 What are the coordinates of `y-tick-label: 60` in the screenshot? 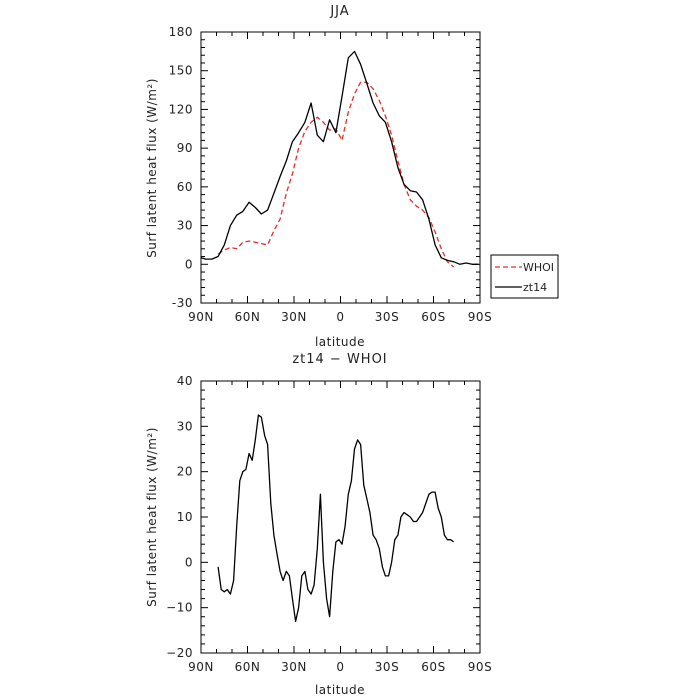 It's located at (185, 187).